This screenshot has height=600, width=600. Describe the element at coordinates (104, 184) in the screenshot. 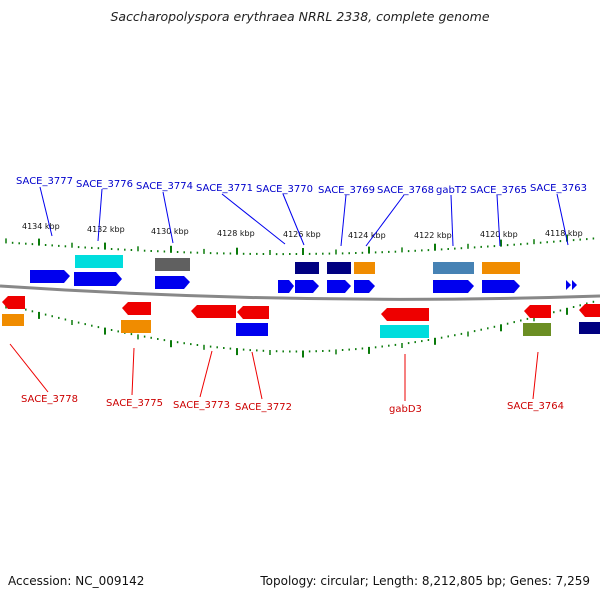

I see `gene-label: SACE_3776` at that location.